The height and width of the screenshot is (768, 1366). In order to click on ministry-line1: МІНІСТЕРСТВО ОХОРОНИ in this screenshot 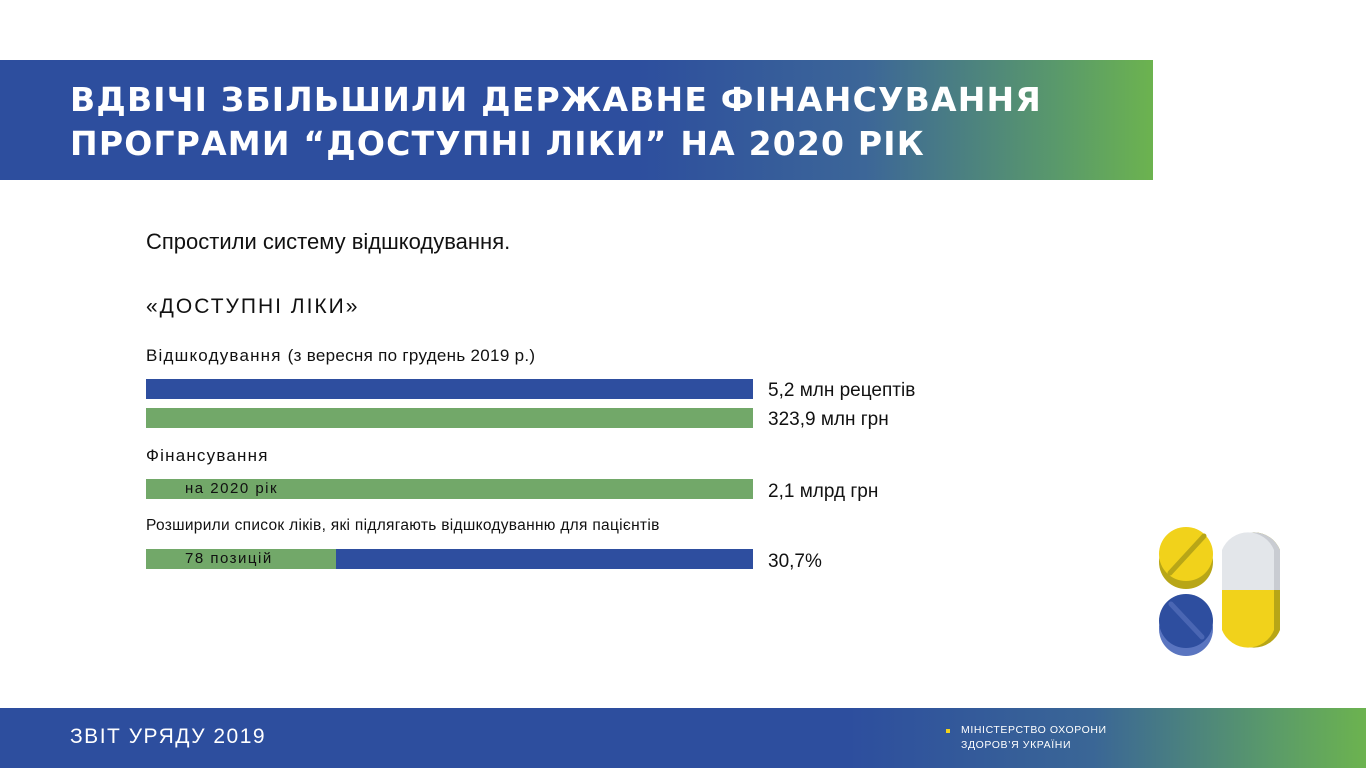, I will do `click(1034, 730)`.